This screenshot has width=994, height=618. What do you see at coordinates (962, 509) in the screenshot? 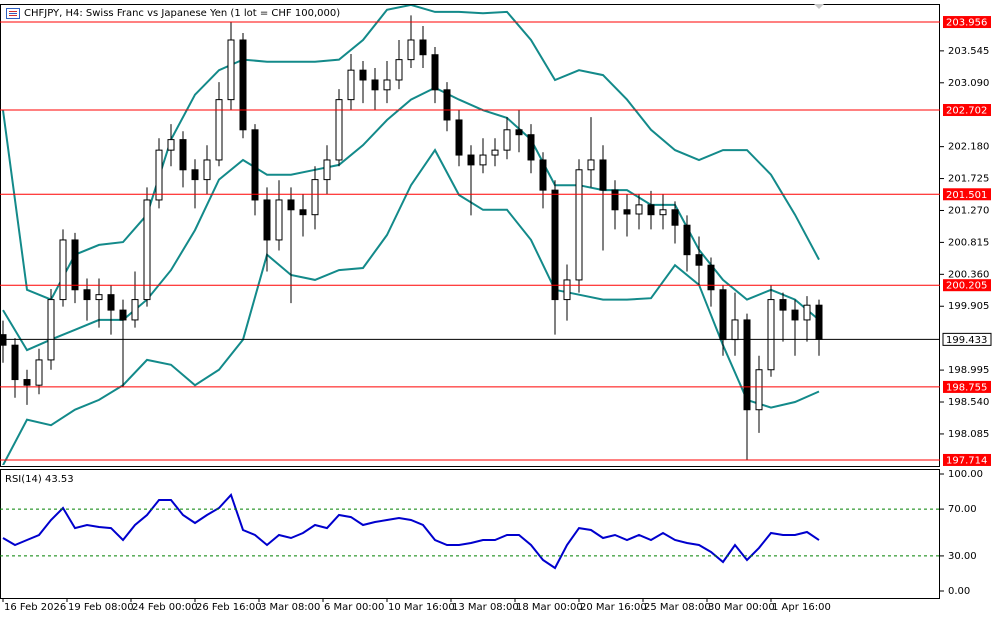
I see `y-tick-label: 70.00` at bounding box center [962, 509].